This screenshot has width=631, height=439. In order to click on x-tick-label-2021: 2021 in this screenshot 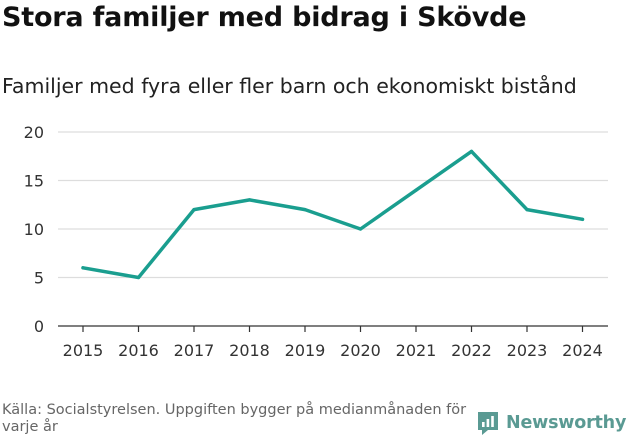, I will do `click(416, 350)`.